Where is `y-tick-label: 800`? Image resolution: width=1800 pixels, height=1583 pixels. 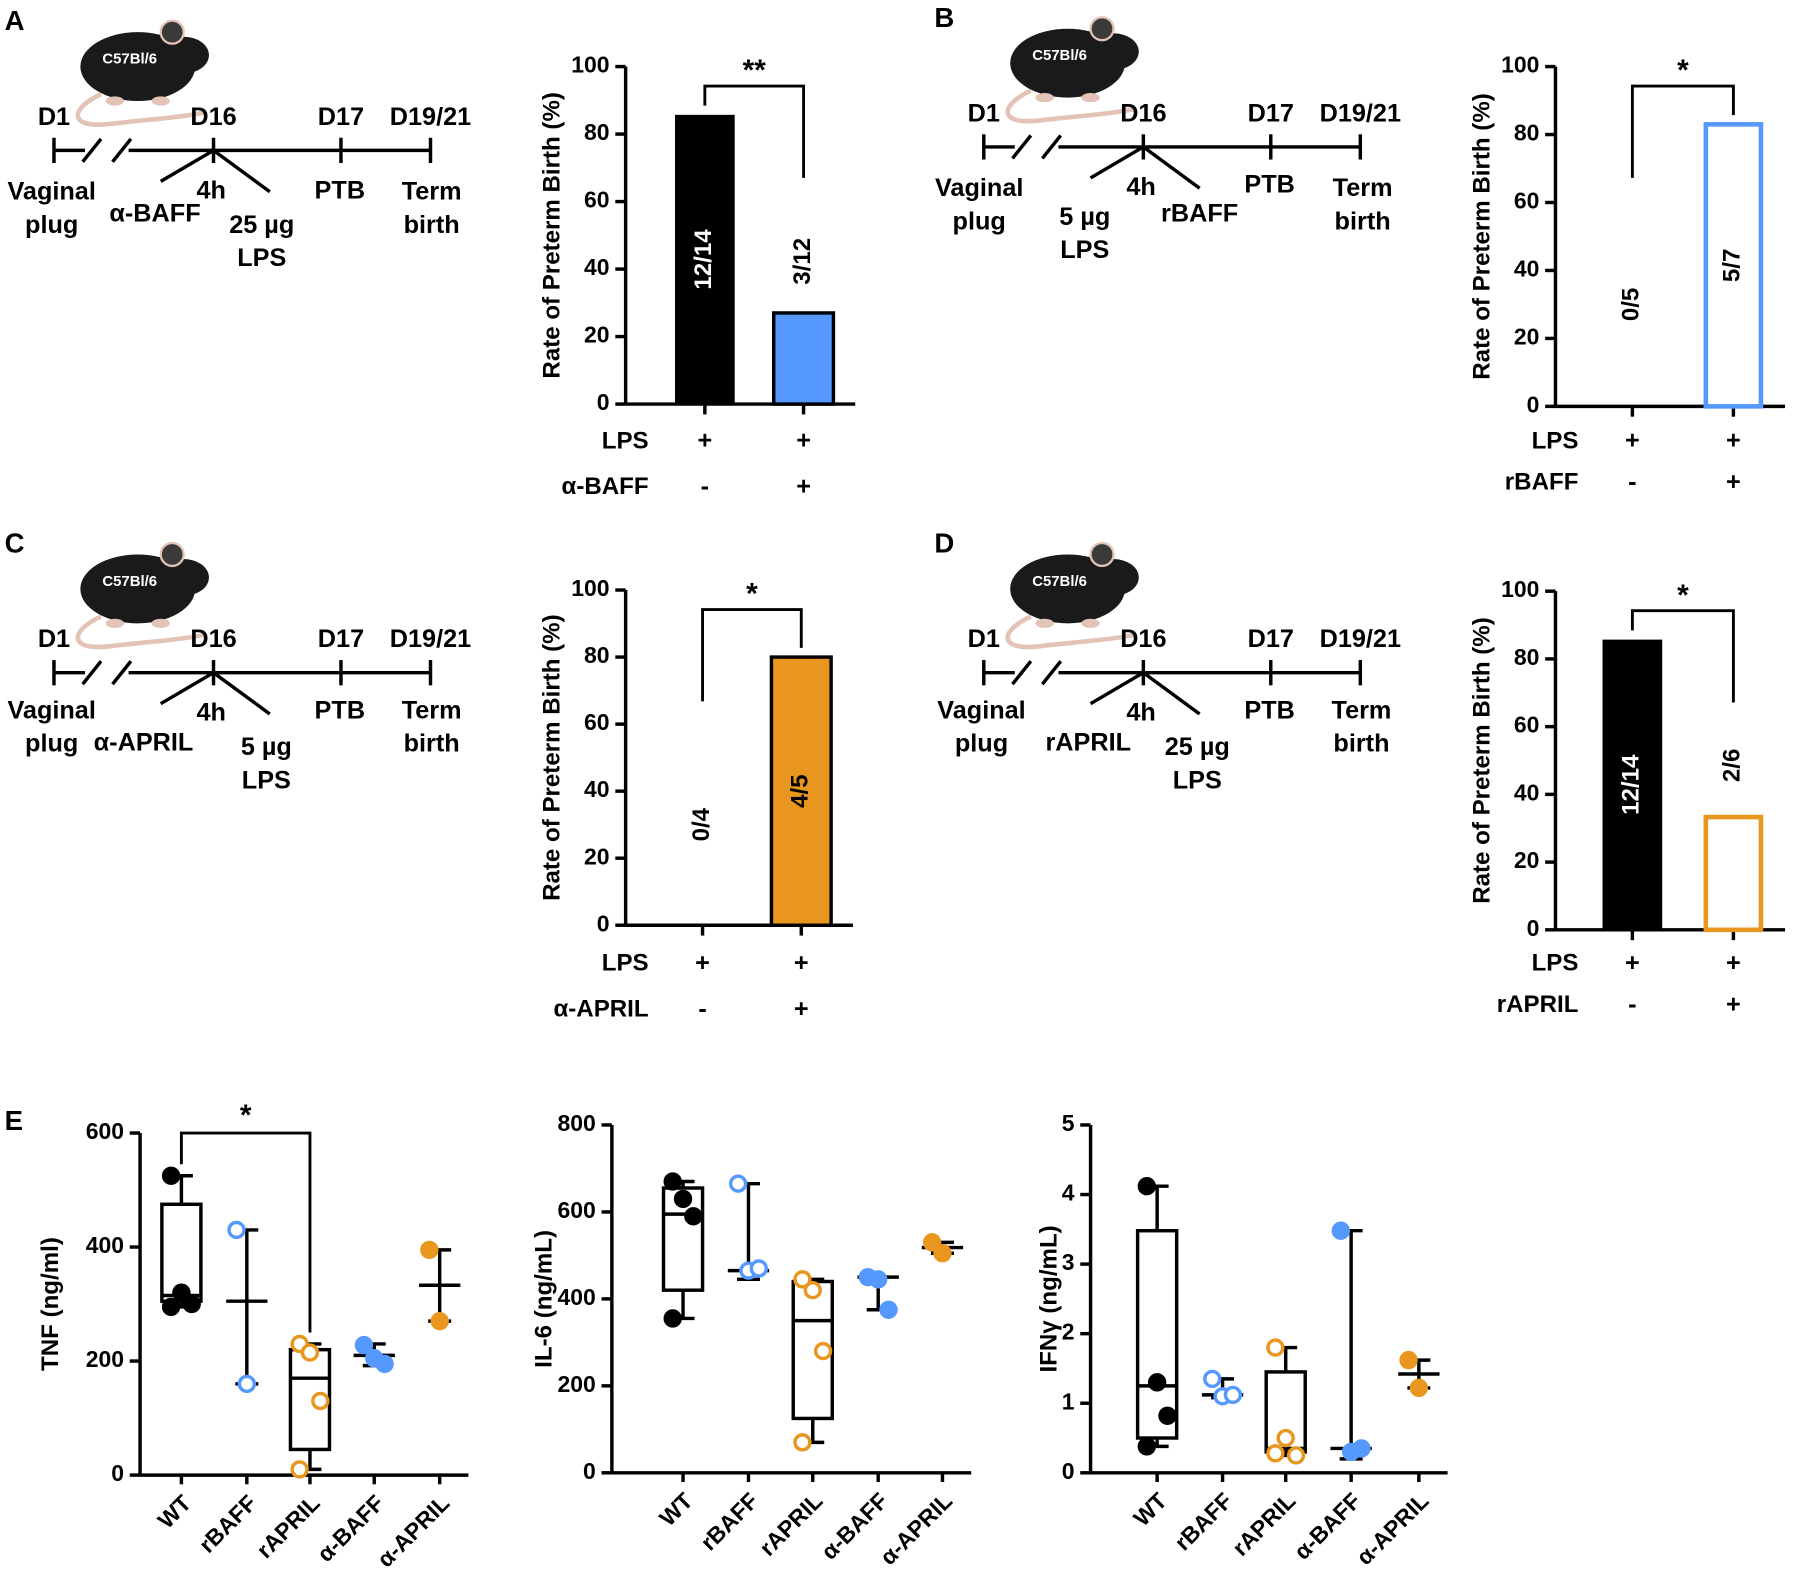
y-tick-label: 800 is located at coordinates (577, 1123).